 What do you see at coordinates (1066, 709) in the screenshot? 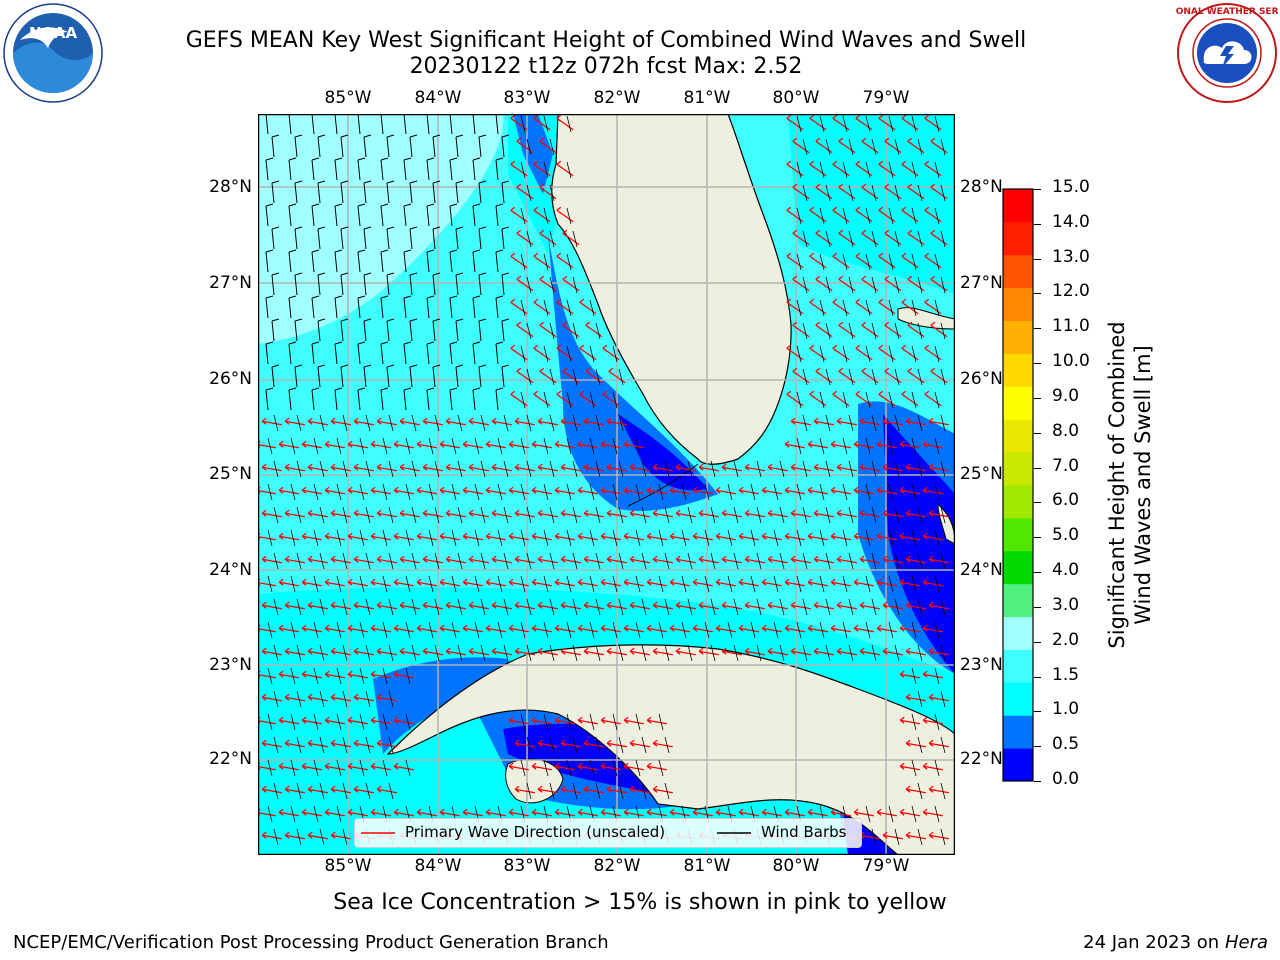
I see `colorbar-tick-2: 1.0` at bounding box center [1066, 709].